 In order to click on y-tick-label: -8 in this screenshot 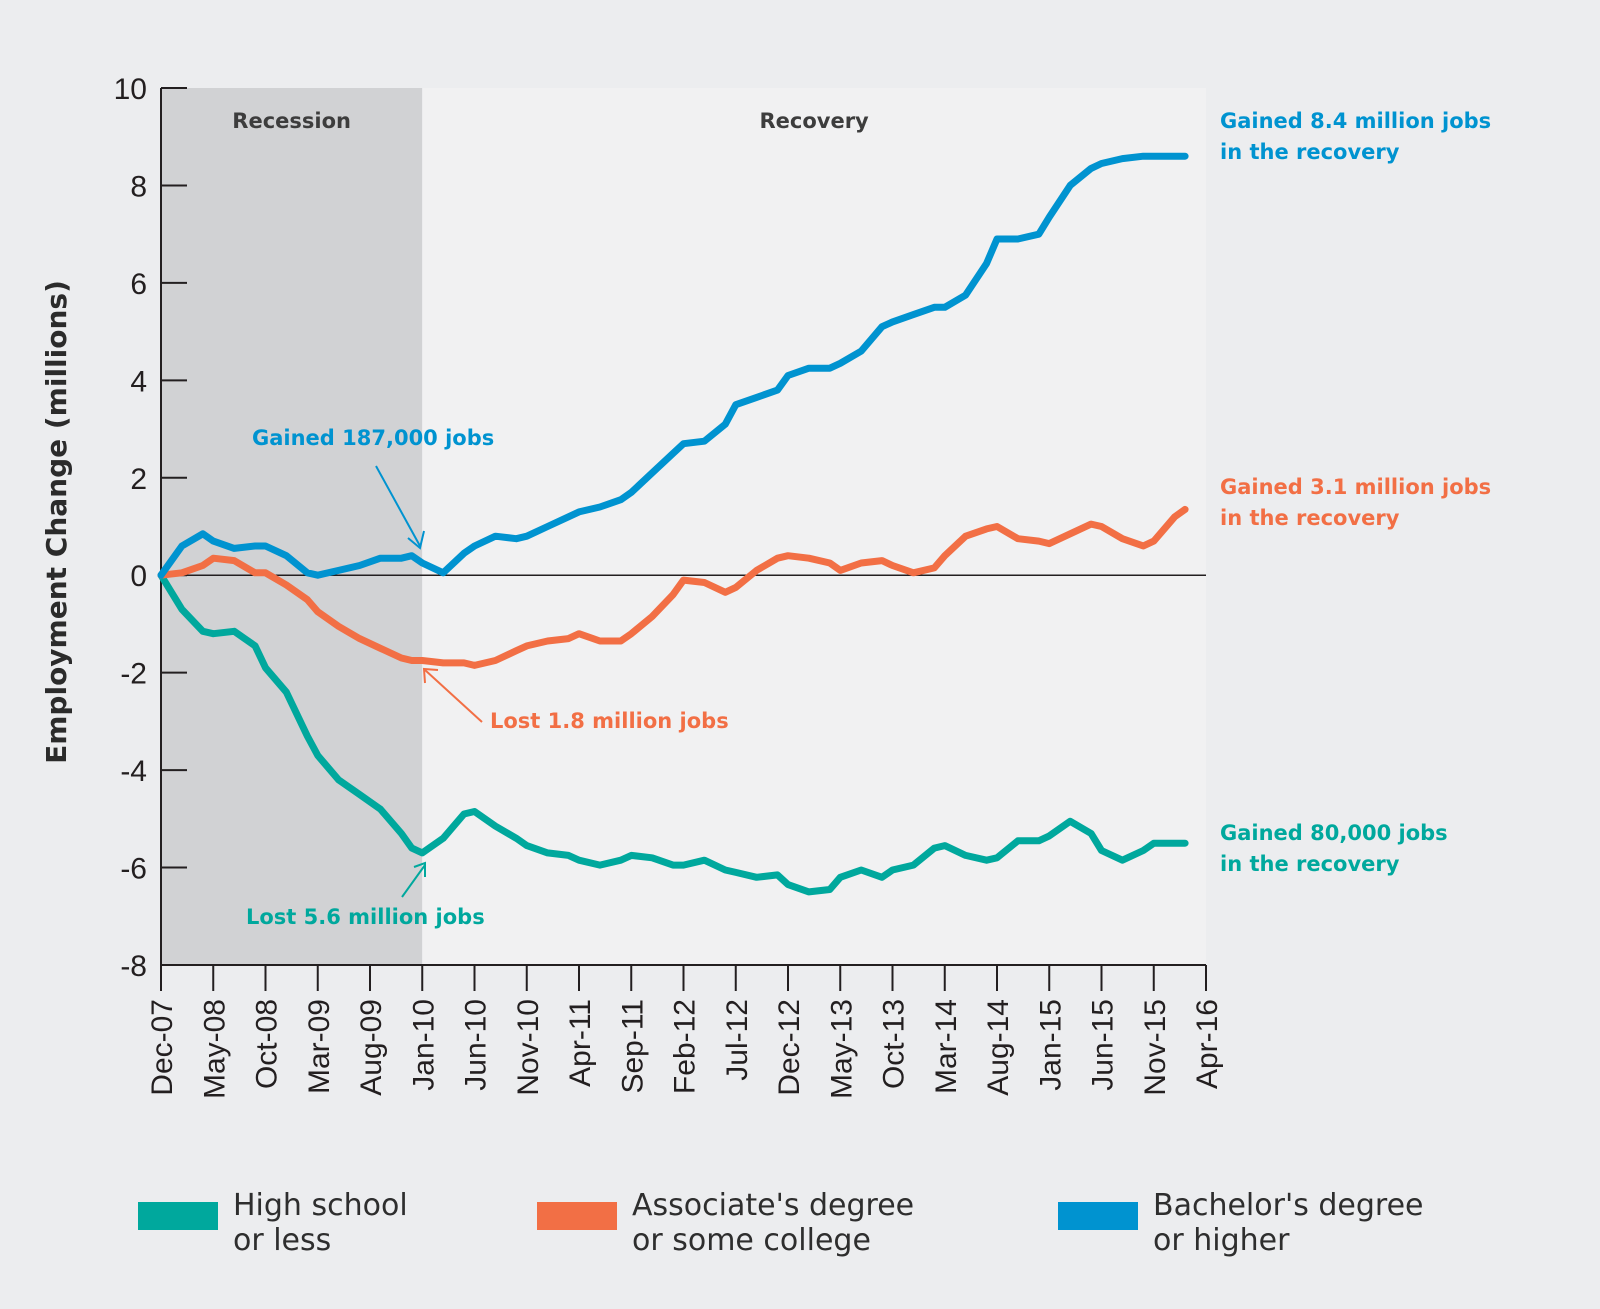, I will do `click(133, 966)`.